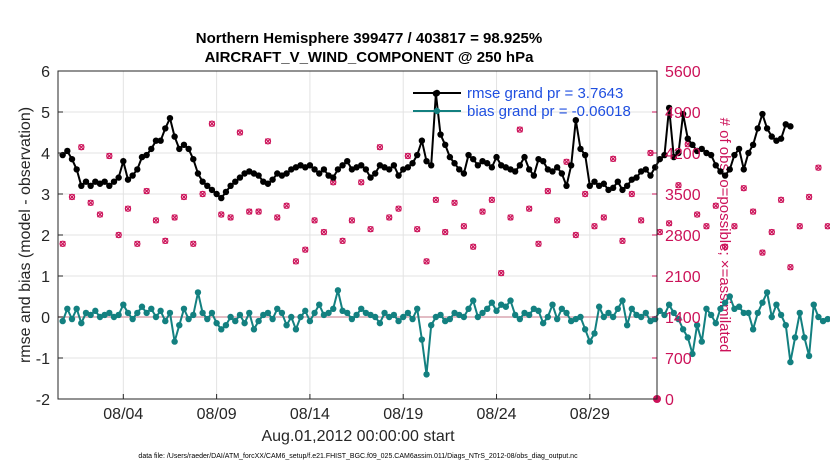  What do you see at coordinates (683, 72) in the screenshot?
I see `y2-tick-label: 5600` at bounding box center [683, 72].